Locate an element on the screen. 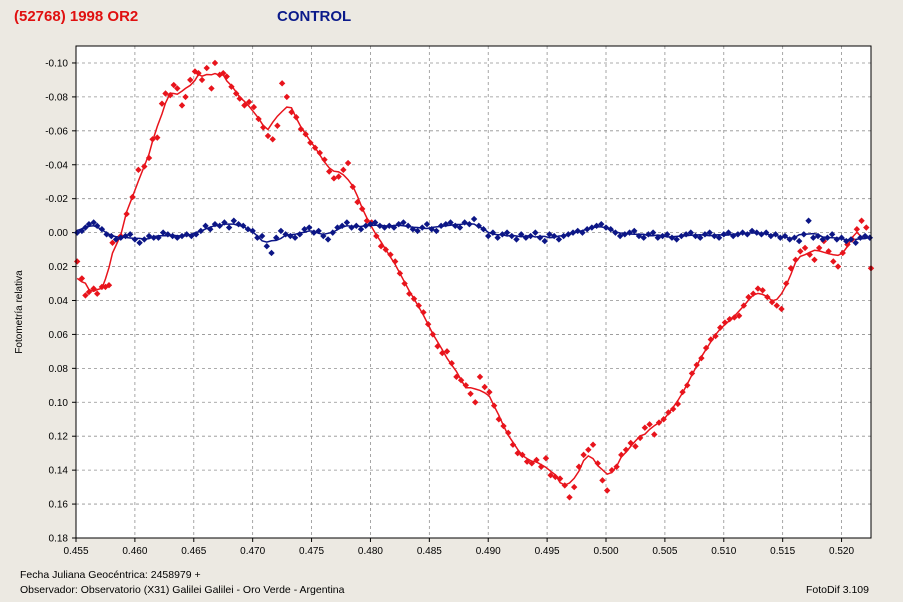 The width and height of the screenshot is (903, 602). x-tick-label: 0.500 is located at coordinates (605, 551).